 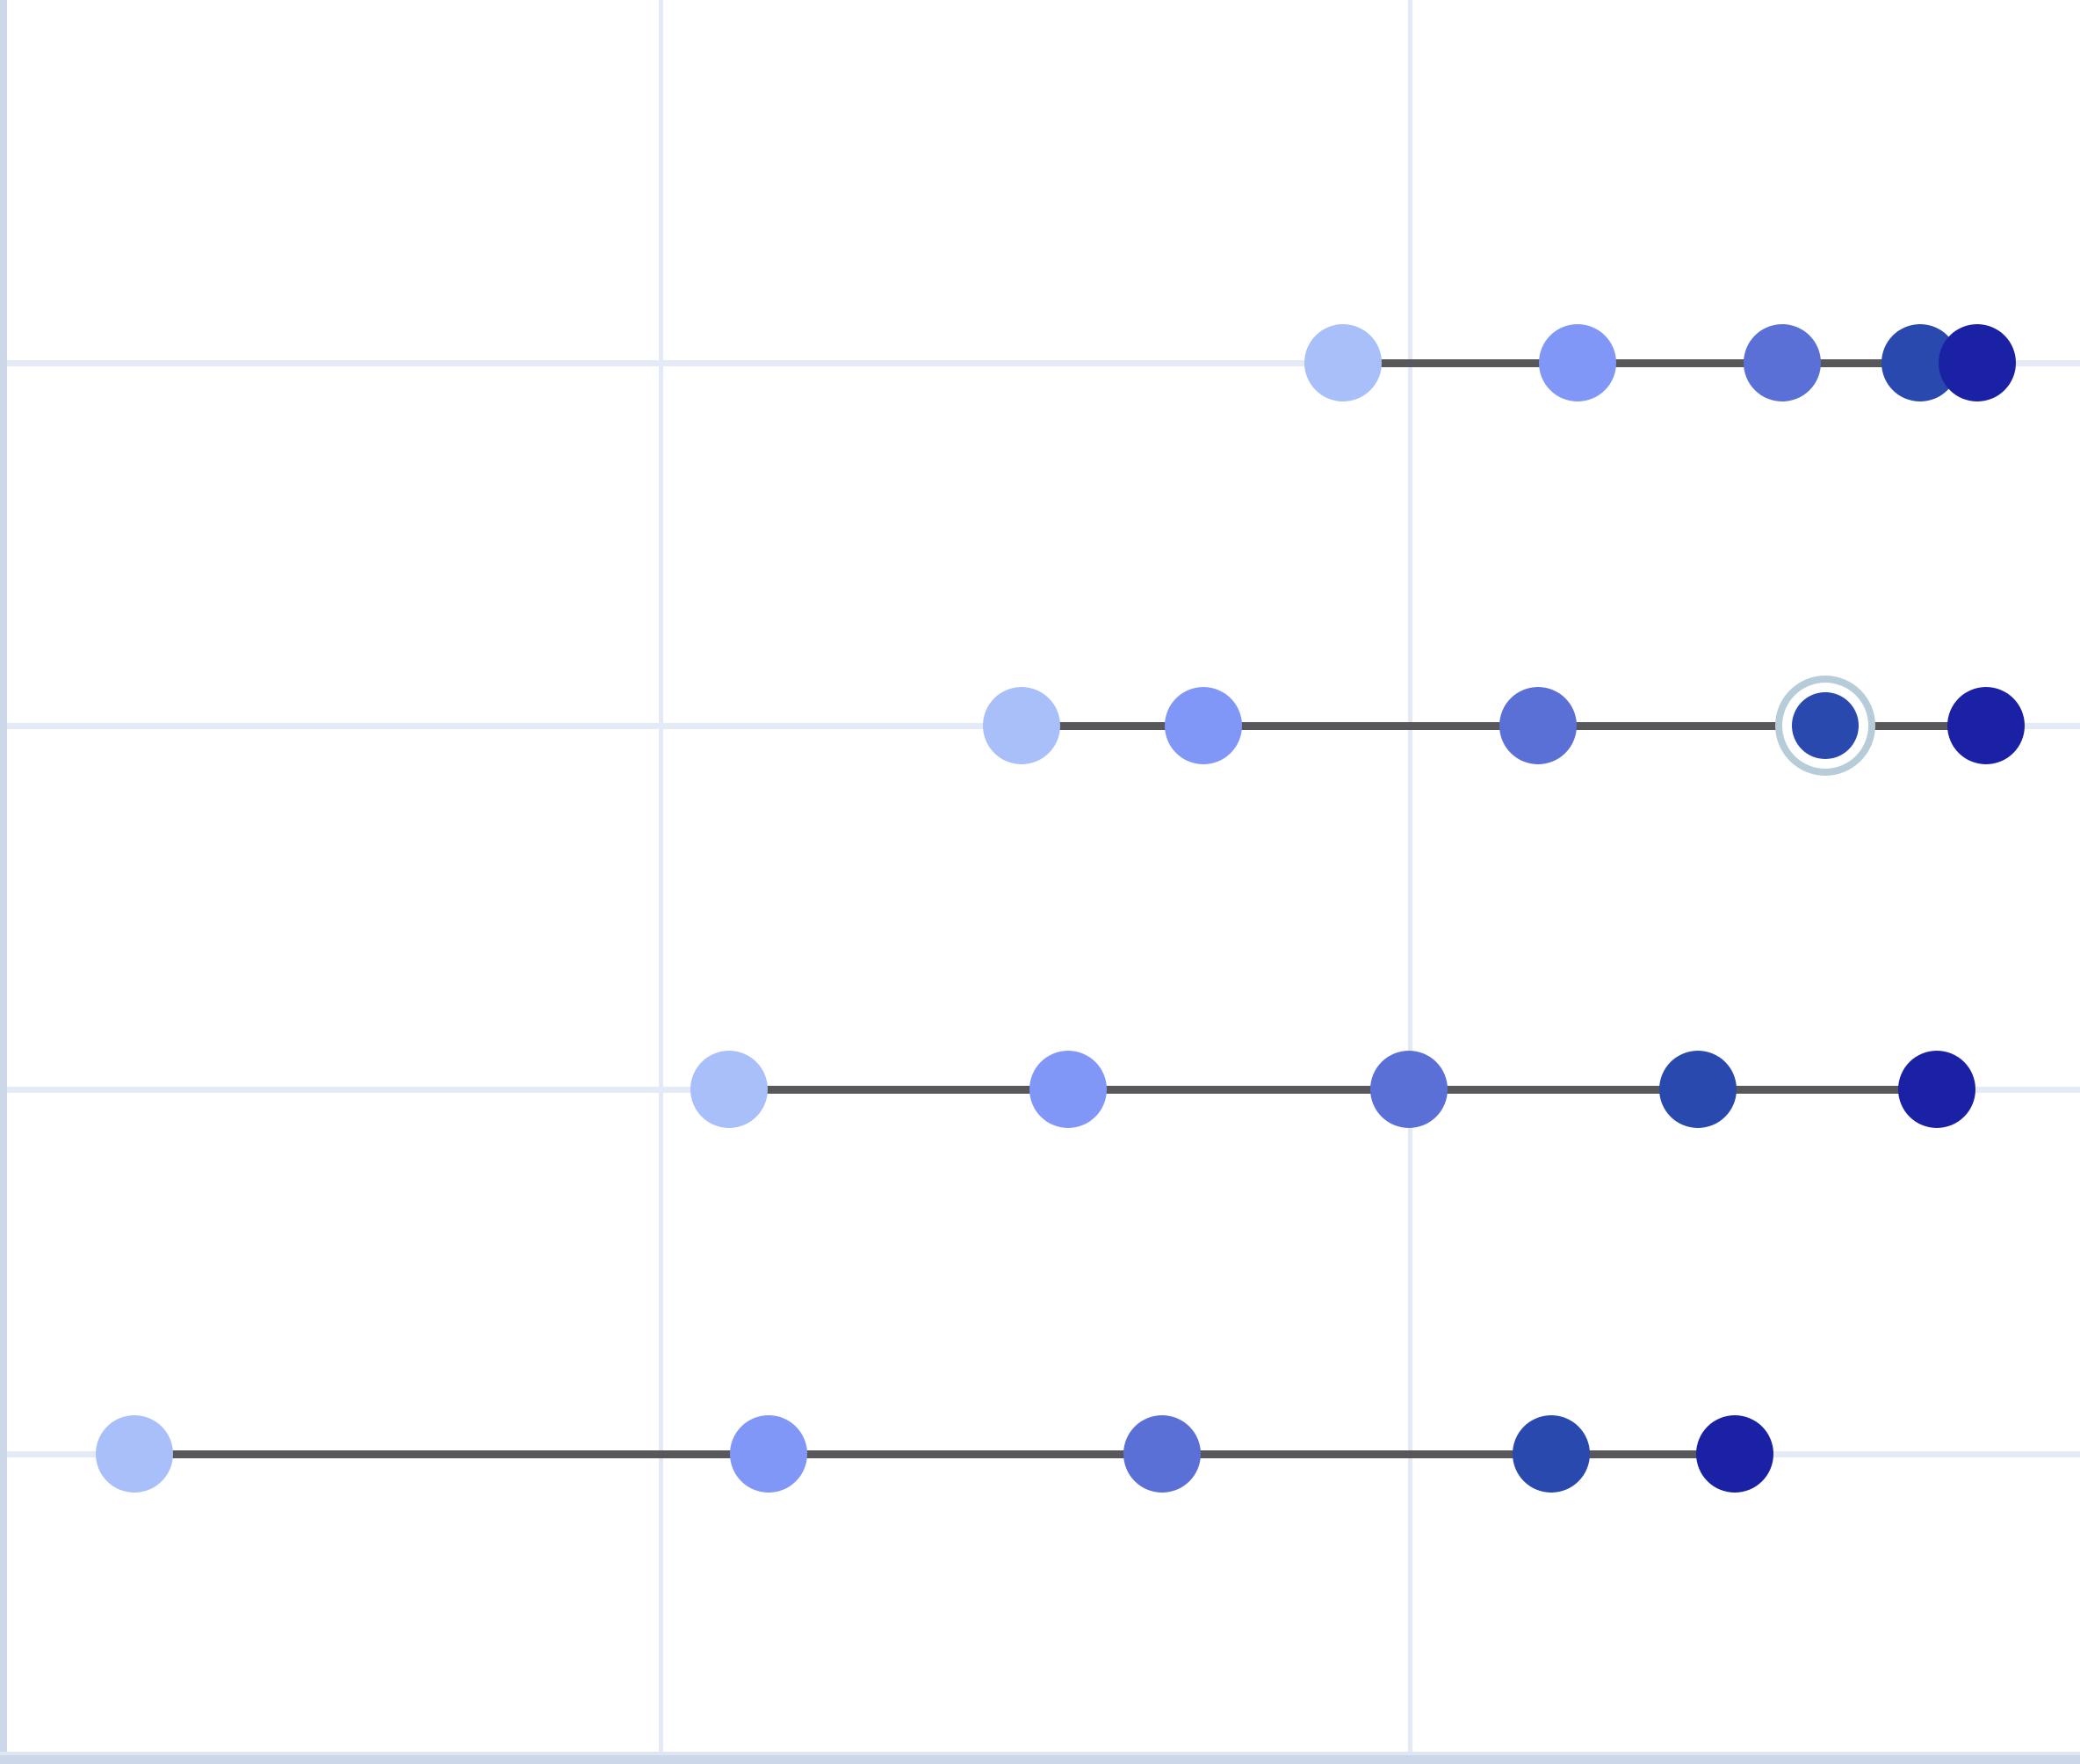 What do you see at coordinates (1825, 725) in the screenshot?
I see `highlighted-data-point` at bounding box center [1825, 725].